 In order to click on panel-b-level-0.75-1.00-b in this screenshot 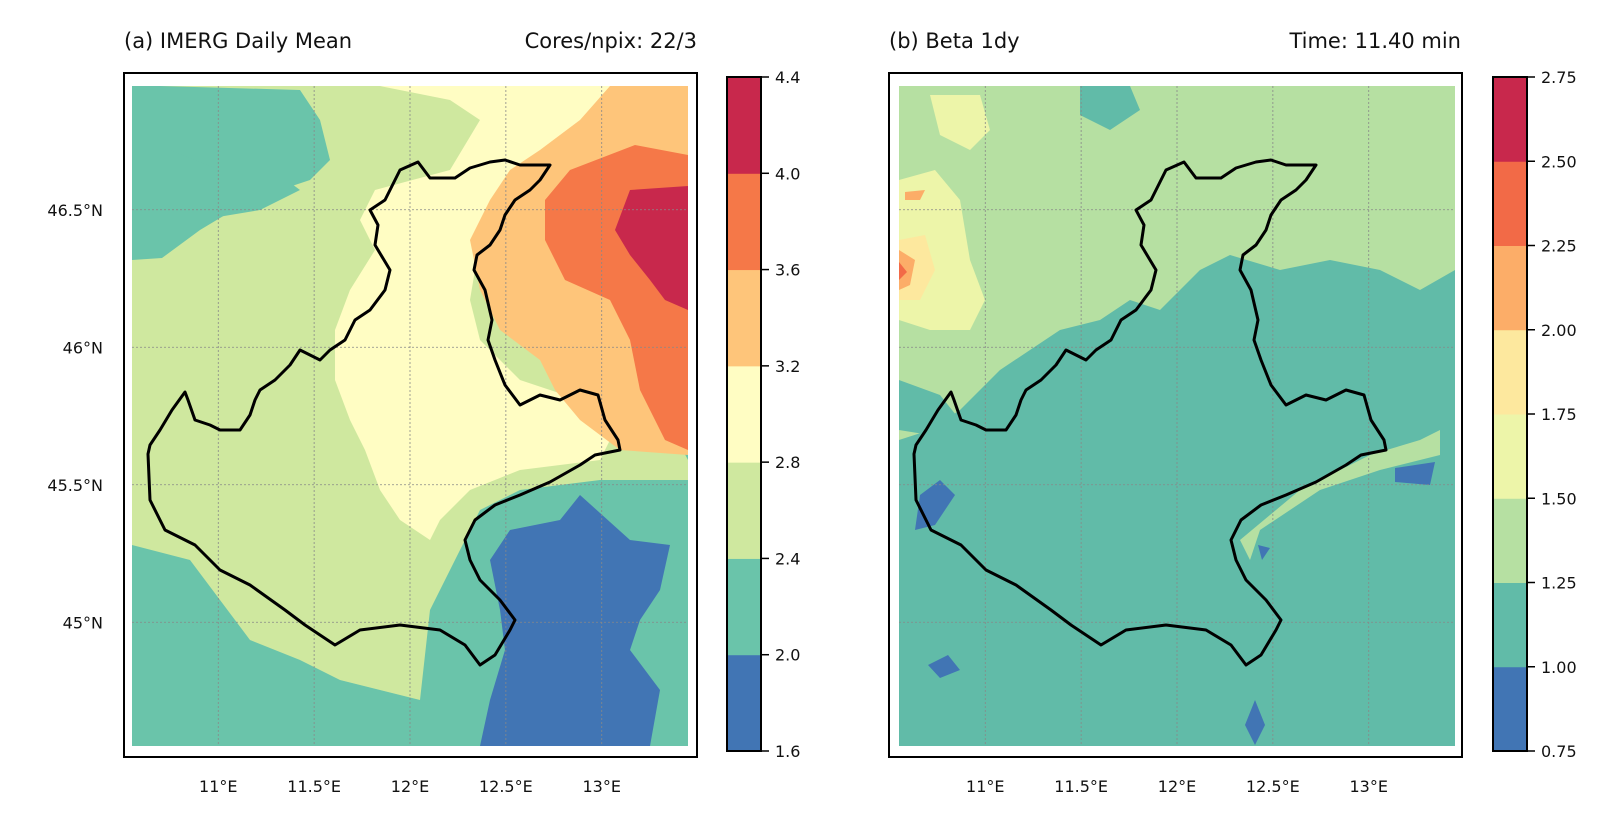, I will do `click(944, 666)`.